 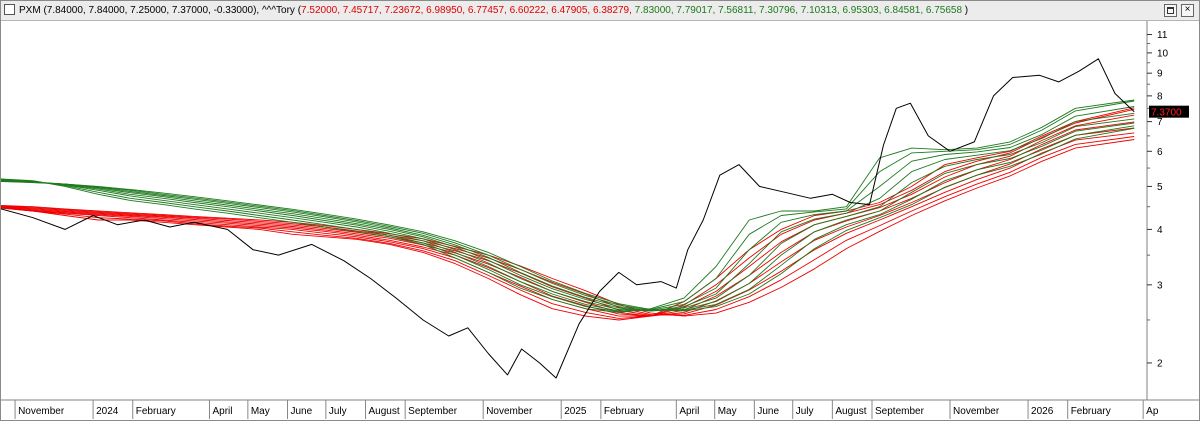 I want to click on x-tick-label: 2024, so click(x=107, y=411).